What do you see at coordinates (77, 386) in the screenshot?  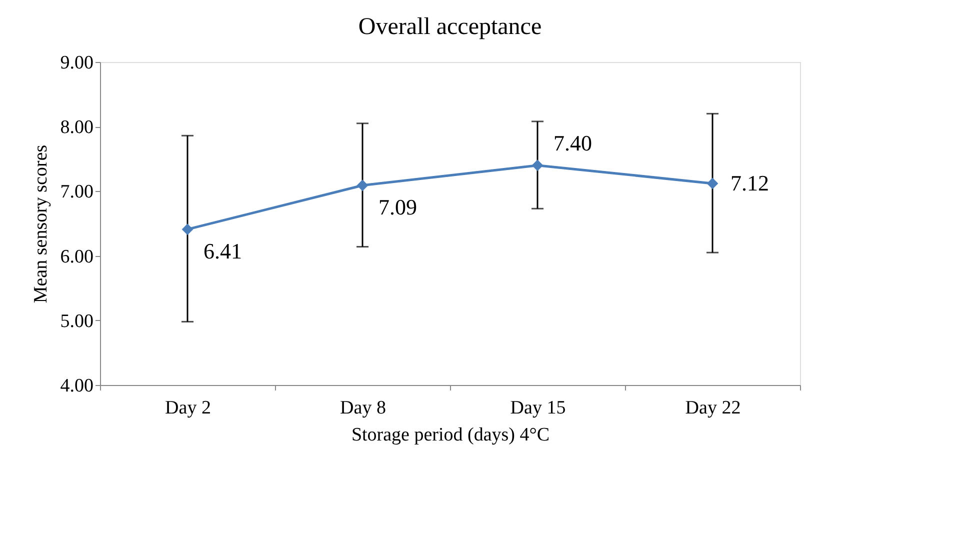 I see `y-tick-label: 4.00` at bounding box center [77, 386].